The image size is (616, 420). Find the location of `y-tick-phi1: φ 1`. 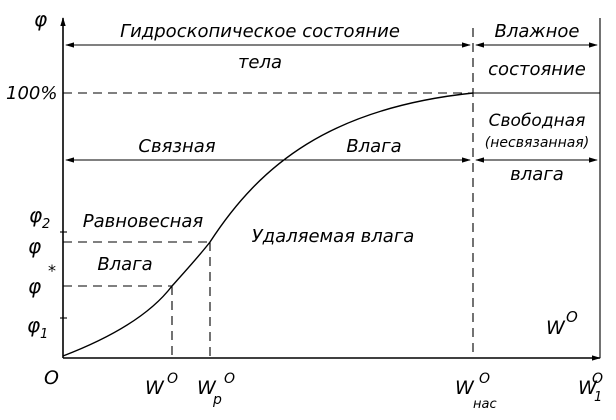

y-tick-phi1: φ 1 is located at coordinates (37, 327).